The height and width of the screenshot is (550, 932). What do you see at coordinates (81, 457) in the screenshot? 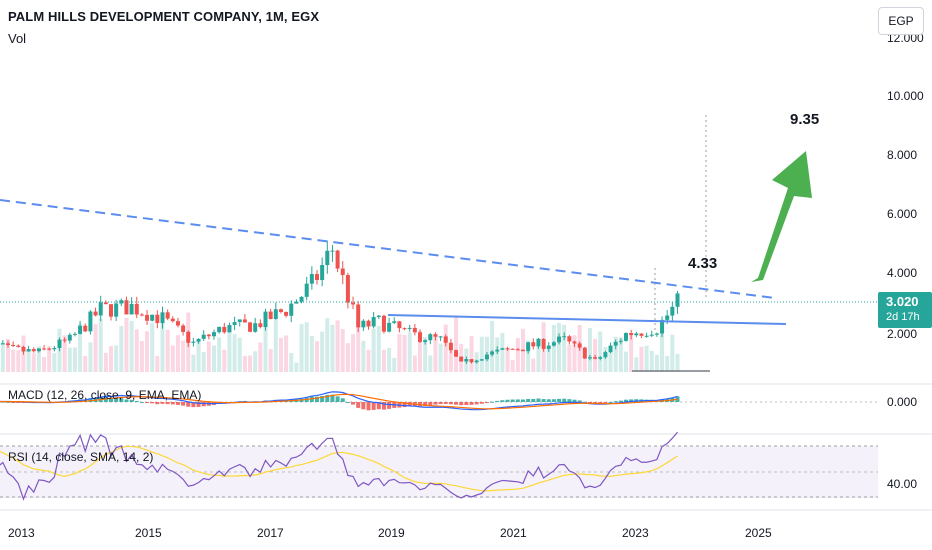
I see `rsi-legend: RSI (14, close, SMA, 14, 2)` at bounding box center [81, 457].